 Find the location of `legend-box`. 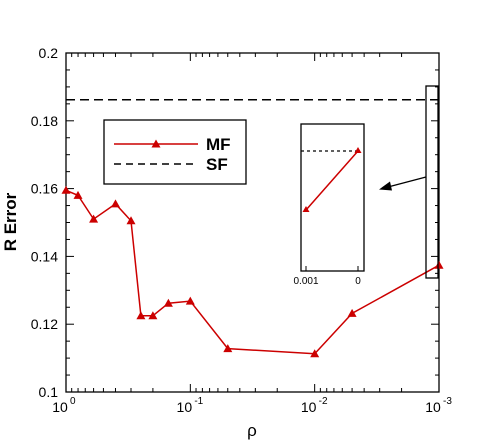

legend-box is located at coordinates (175, 152).